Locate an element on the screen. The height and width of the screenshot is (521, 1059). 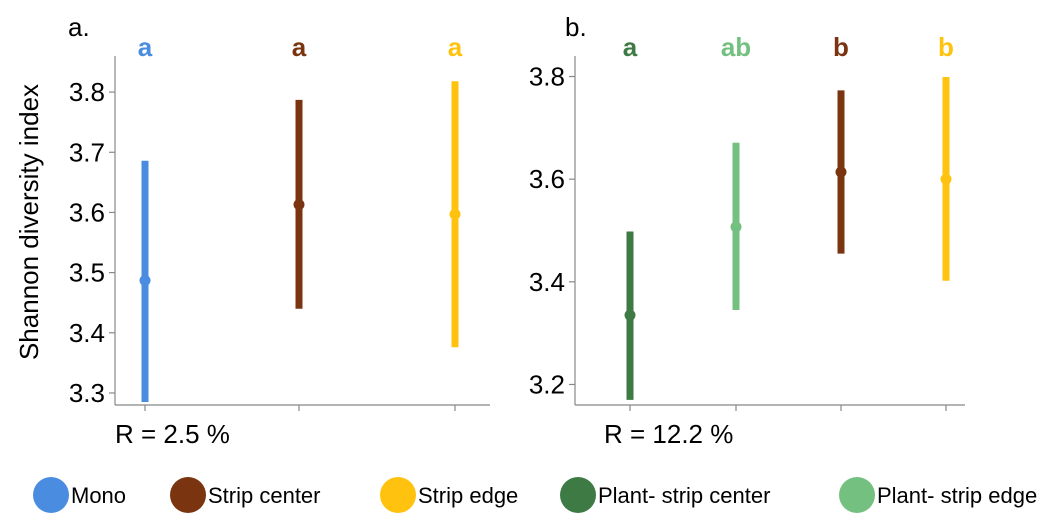
r-annotation: R = 2.5 % is located at coordinates (172, 434).